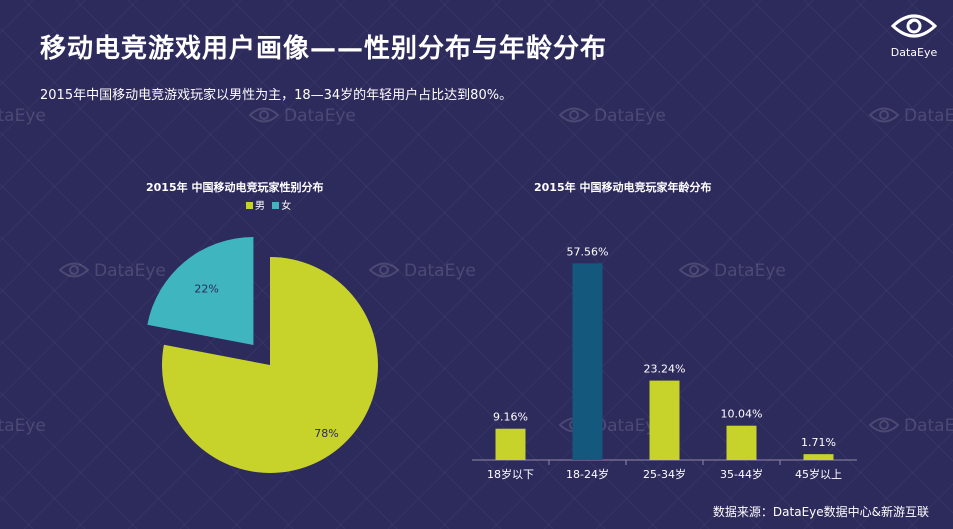 Image resolution: width=953 pixels, height=529 pixels. What do you see at coordinates (914, 52) in the screenshot?
I see `logo-text: DataEye` at bounding box center [914, 52].